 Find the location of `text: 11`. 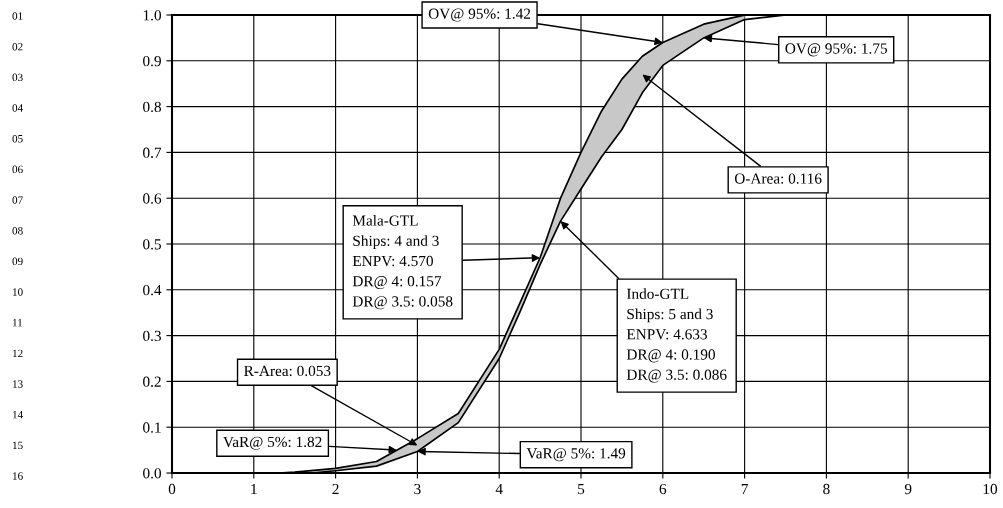

text: 11 is located at coordinates (18, 323).